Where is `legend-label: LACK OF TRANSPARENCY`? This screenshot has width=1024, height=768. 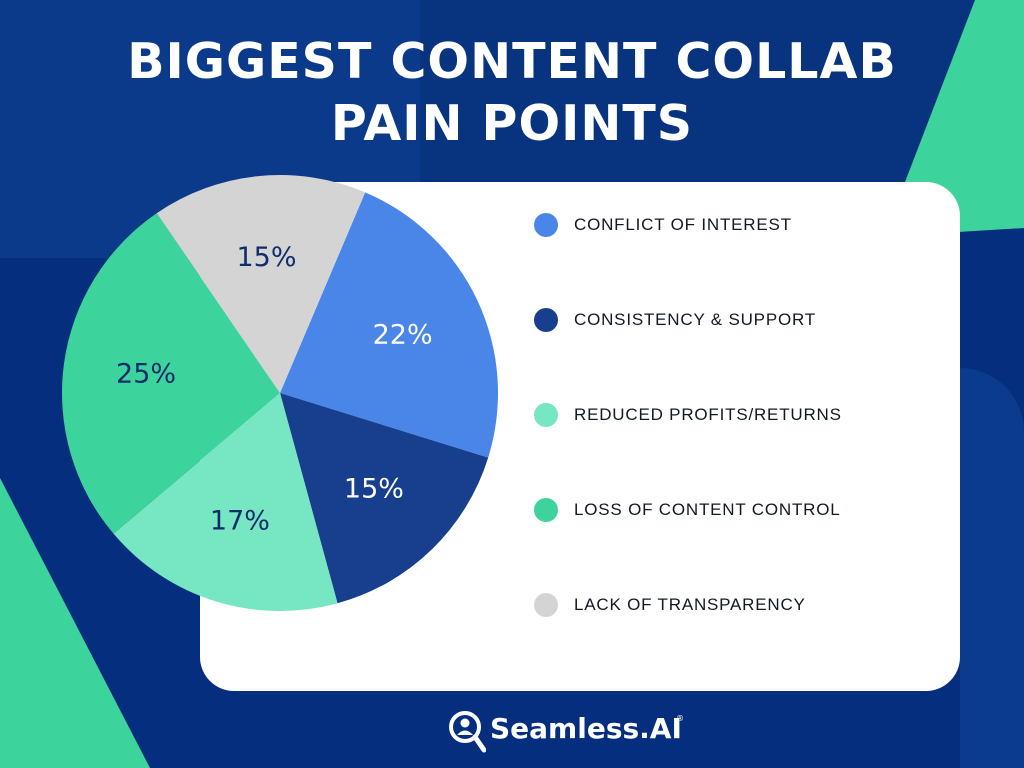 legend-label: LACK OF TRANSPARENCY is located at coordinates (690, 604).